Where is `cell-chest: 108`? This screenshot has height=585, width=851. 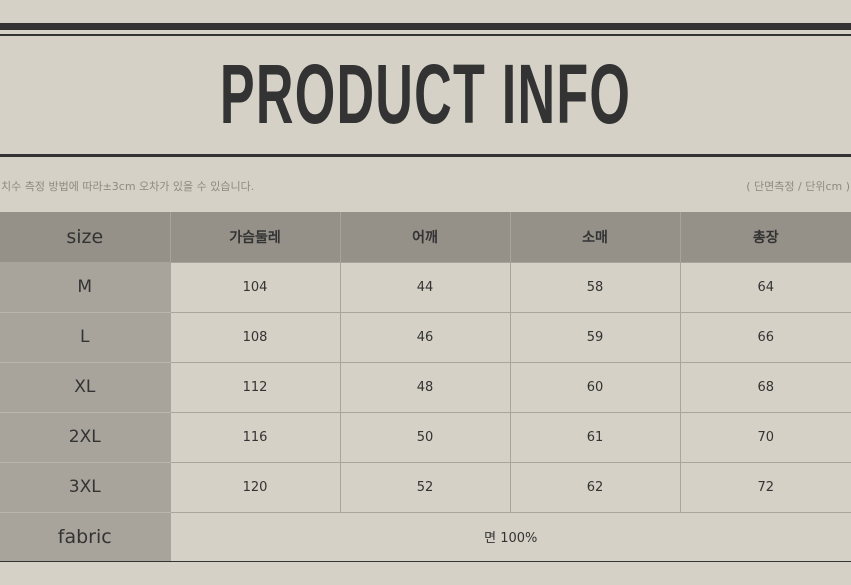
cell-chest: 108 is located at coordinates (255, 337).